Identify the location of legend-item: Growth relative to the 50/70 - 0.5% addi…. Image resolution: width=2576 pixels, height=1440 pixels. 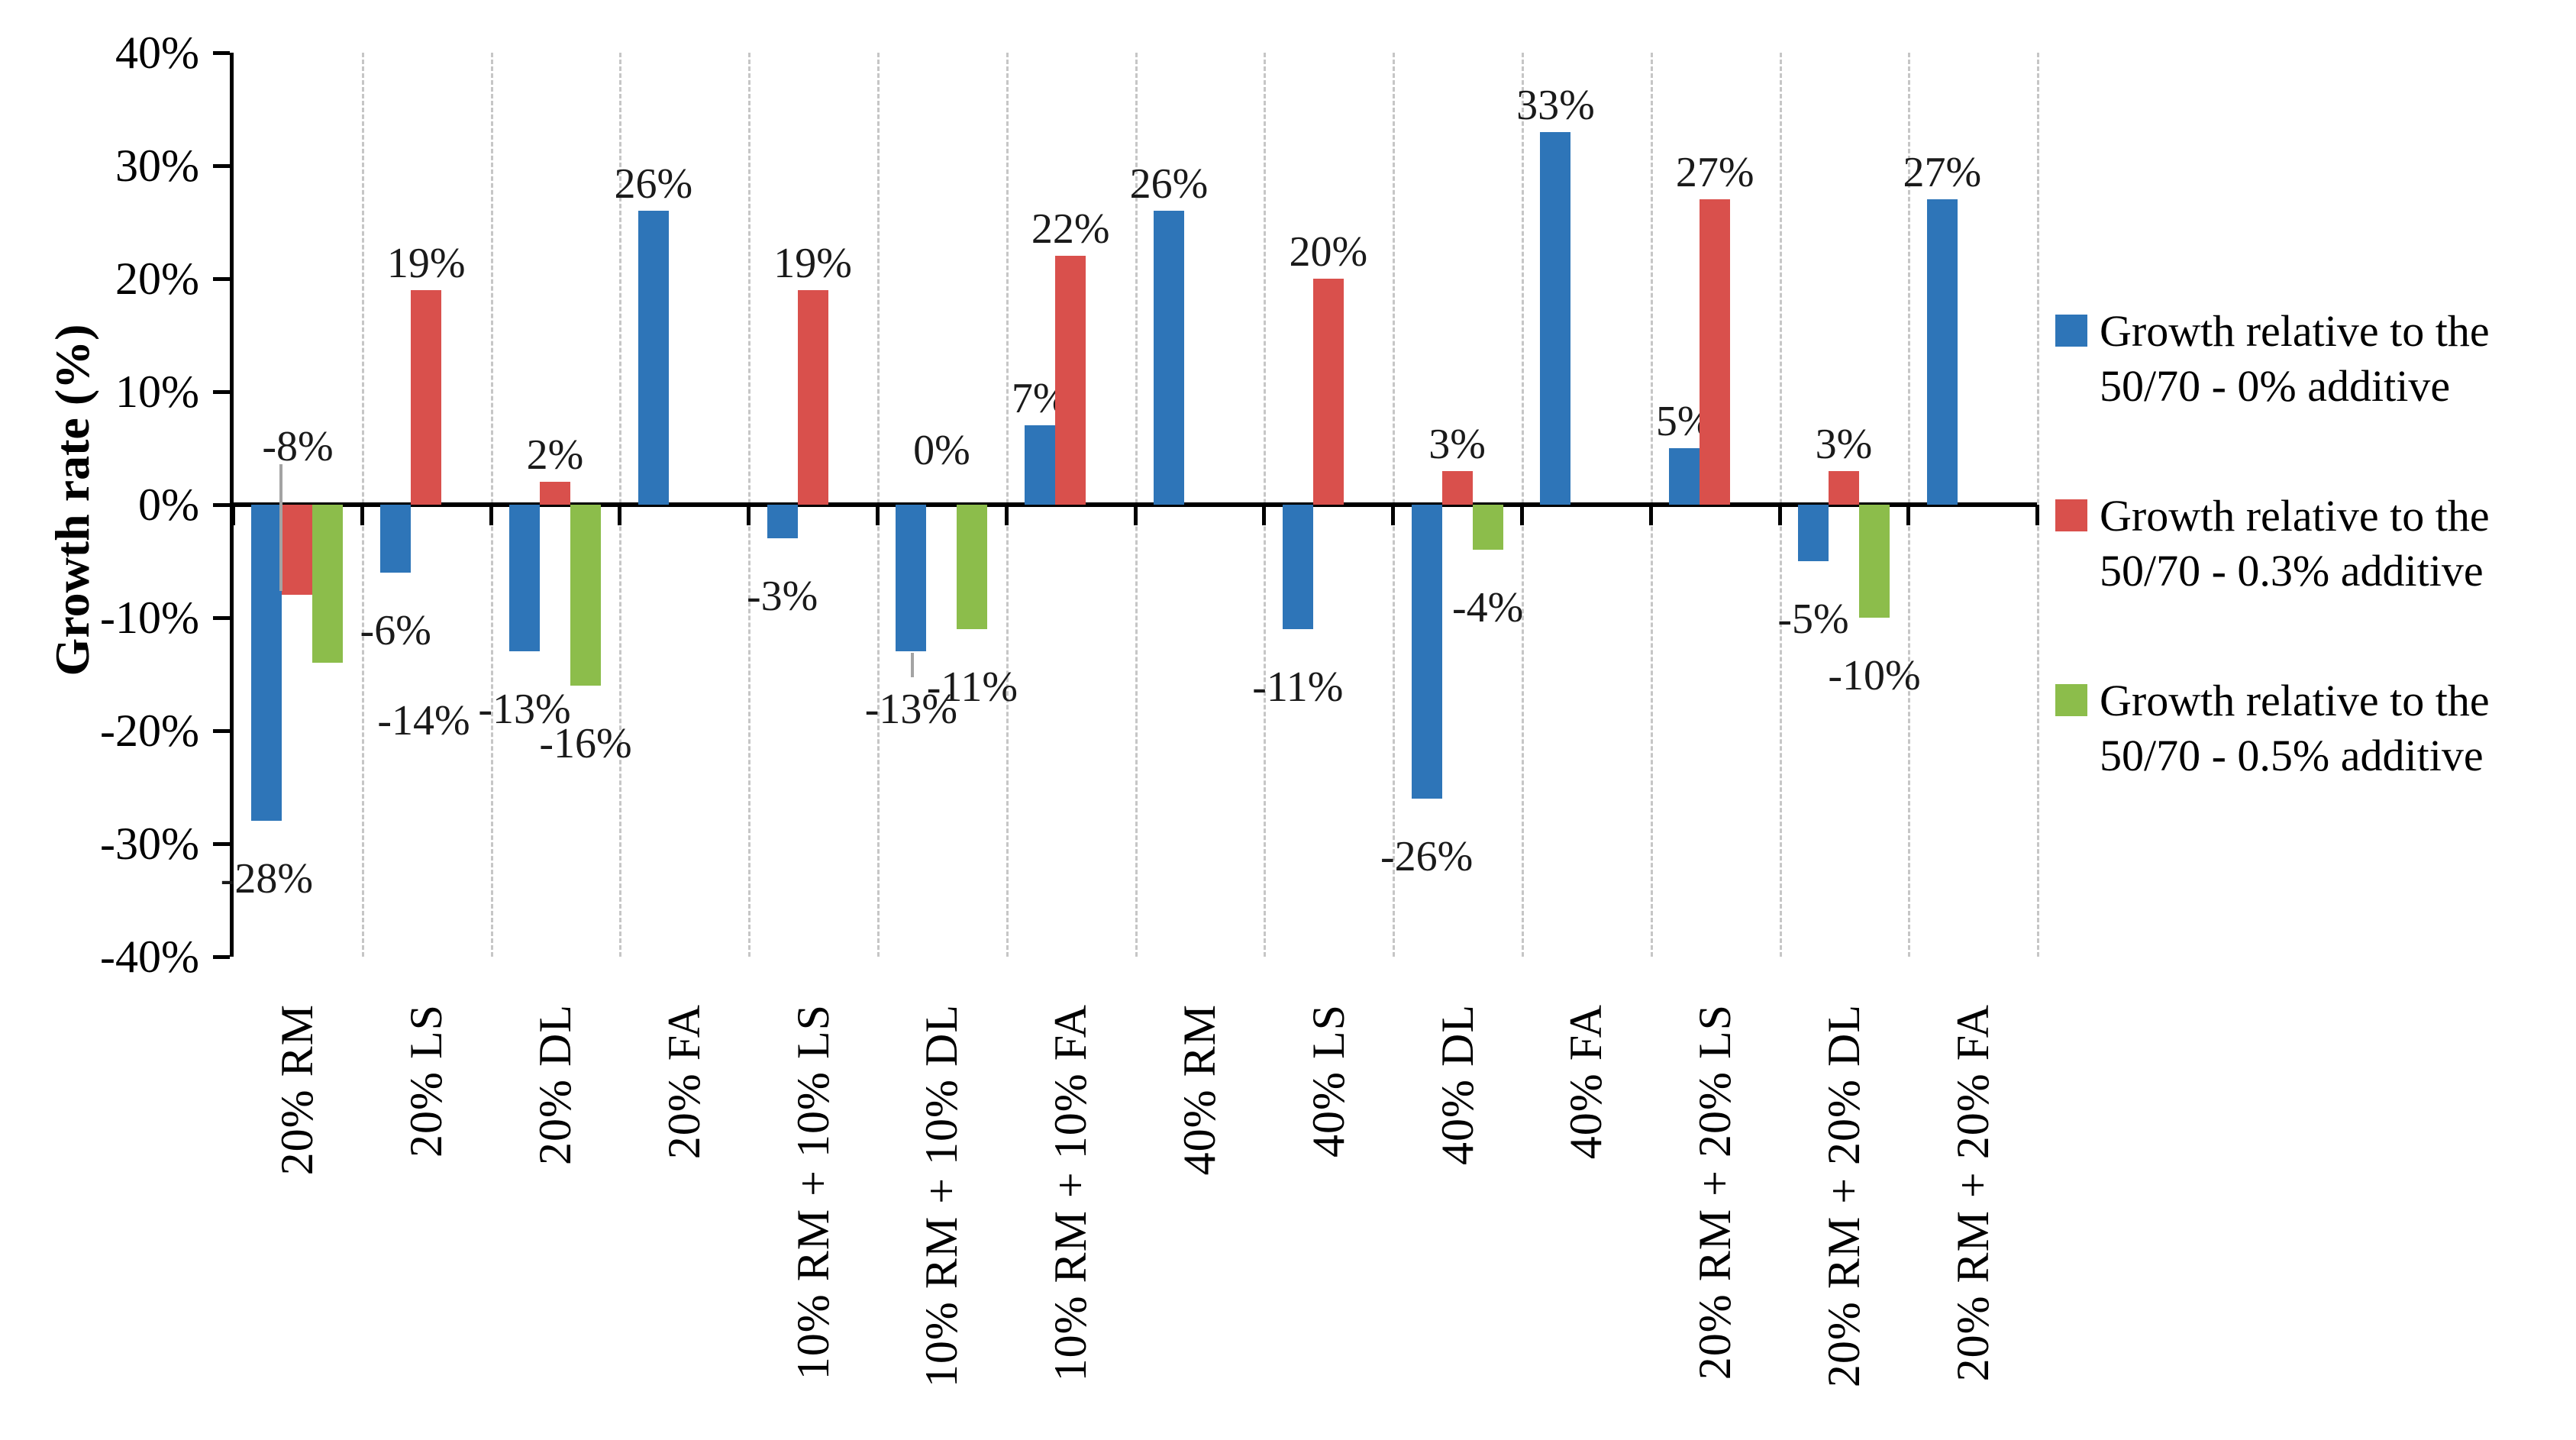
(2306, 728).